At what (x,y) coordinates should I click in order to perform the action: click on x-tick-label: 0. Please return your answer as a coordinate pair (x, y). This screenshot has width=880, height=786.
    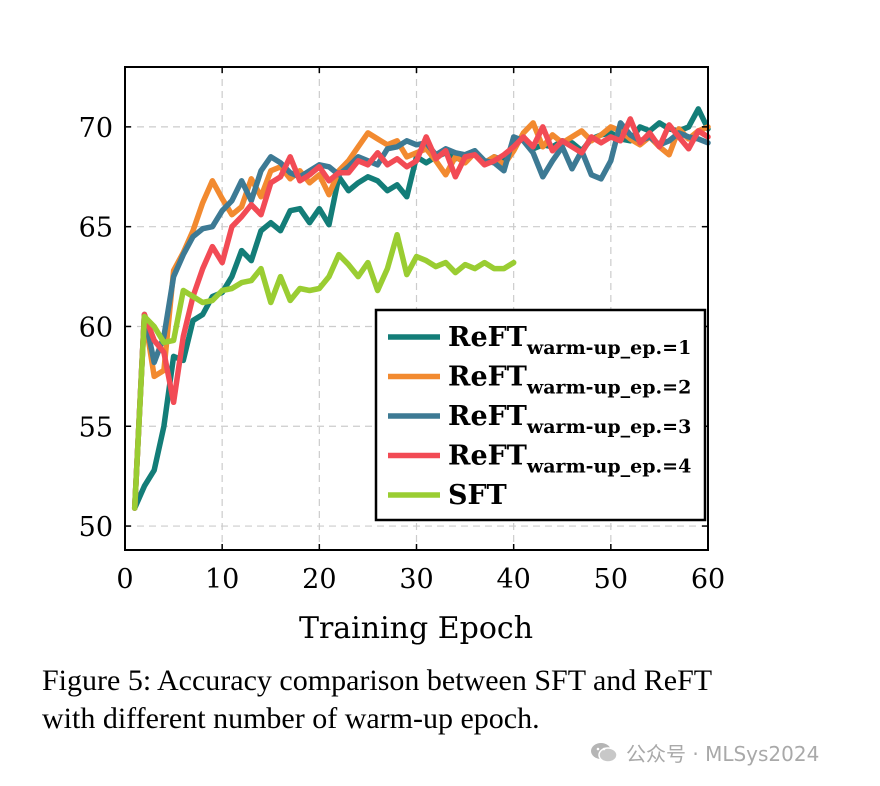
    Looking at the image, I should click on (124, 579).